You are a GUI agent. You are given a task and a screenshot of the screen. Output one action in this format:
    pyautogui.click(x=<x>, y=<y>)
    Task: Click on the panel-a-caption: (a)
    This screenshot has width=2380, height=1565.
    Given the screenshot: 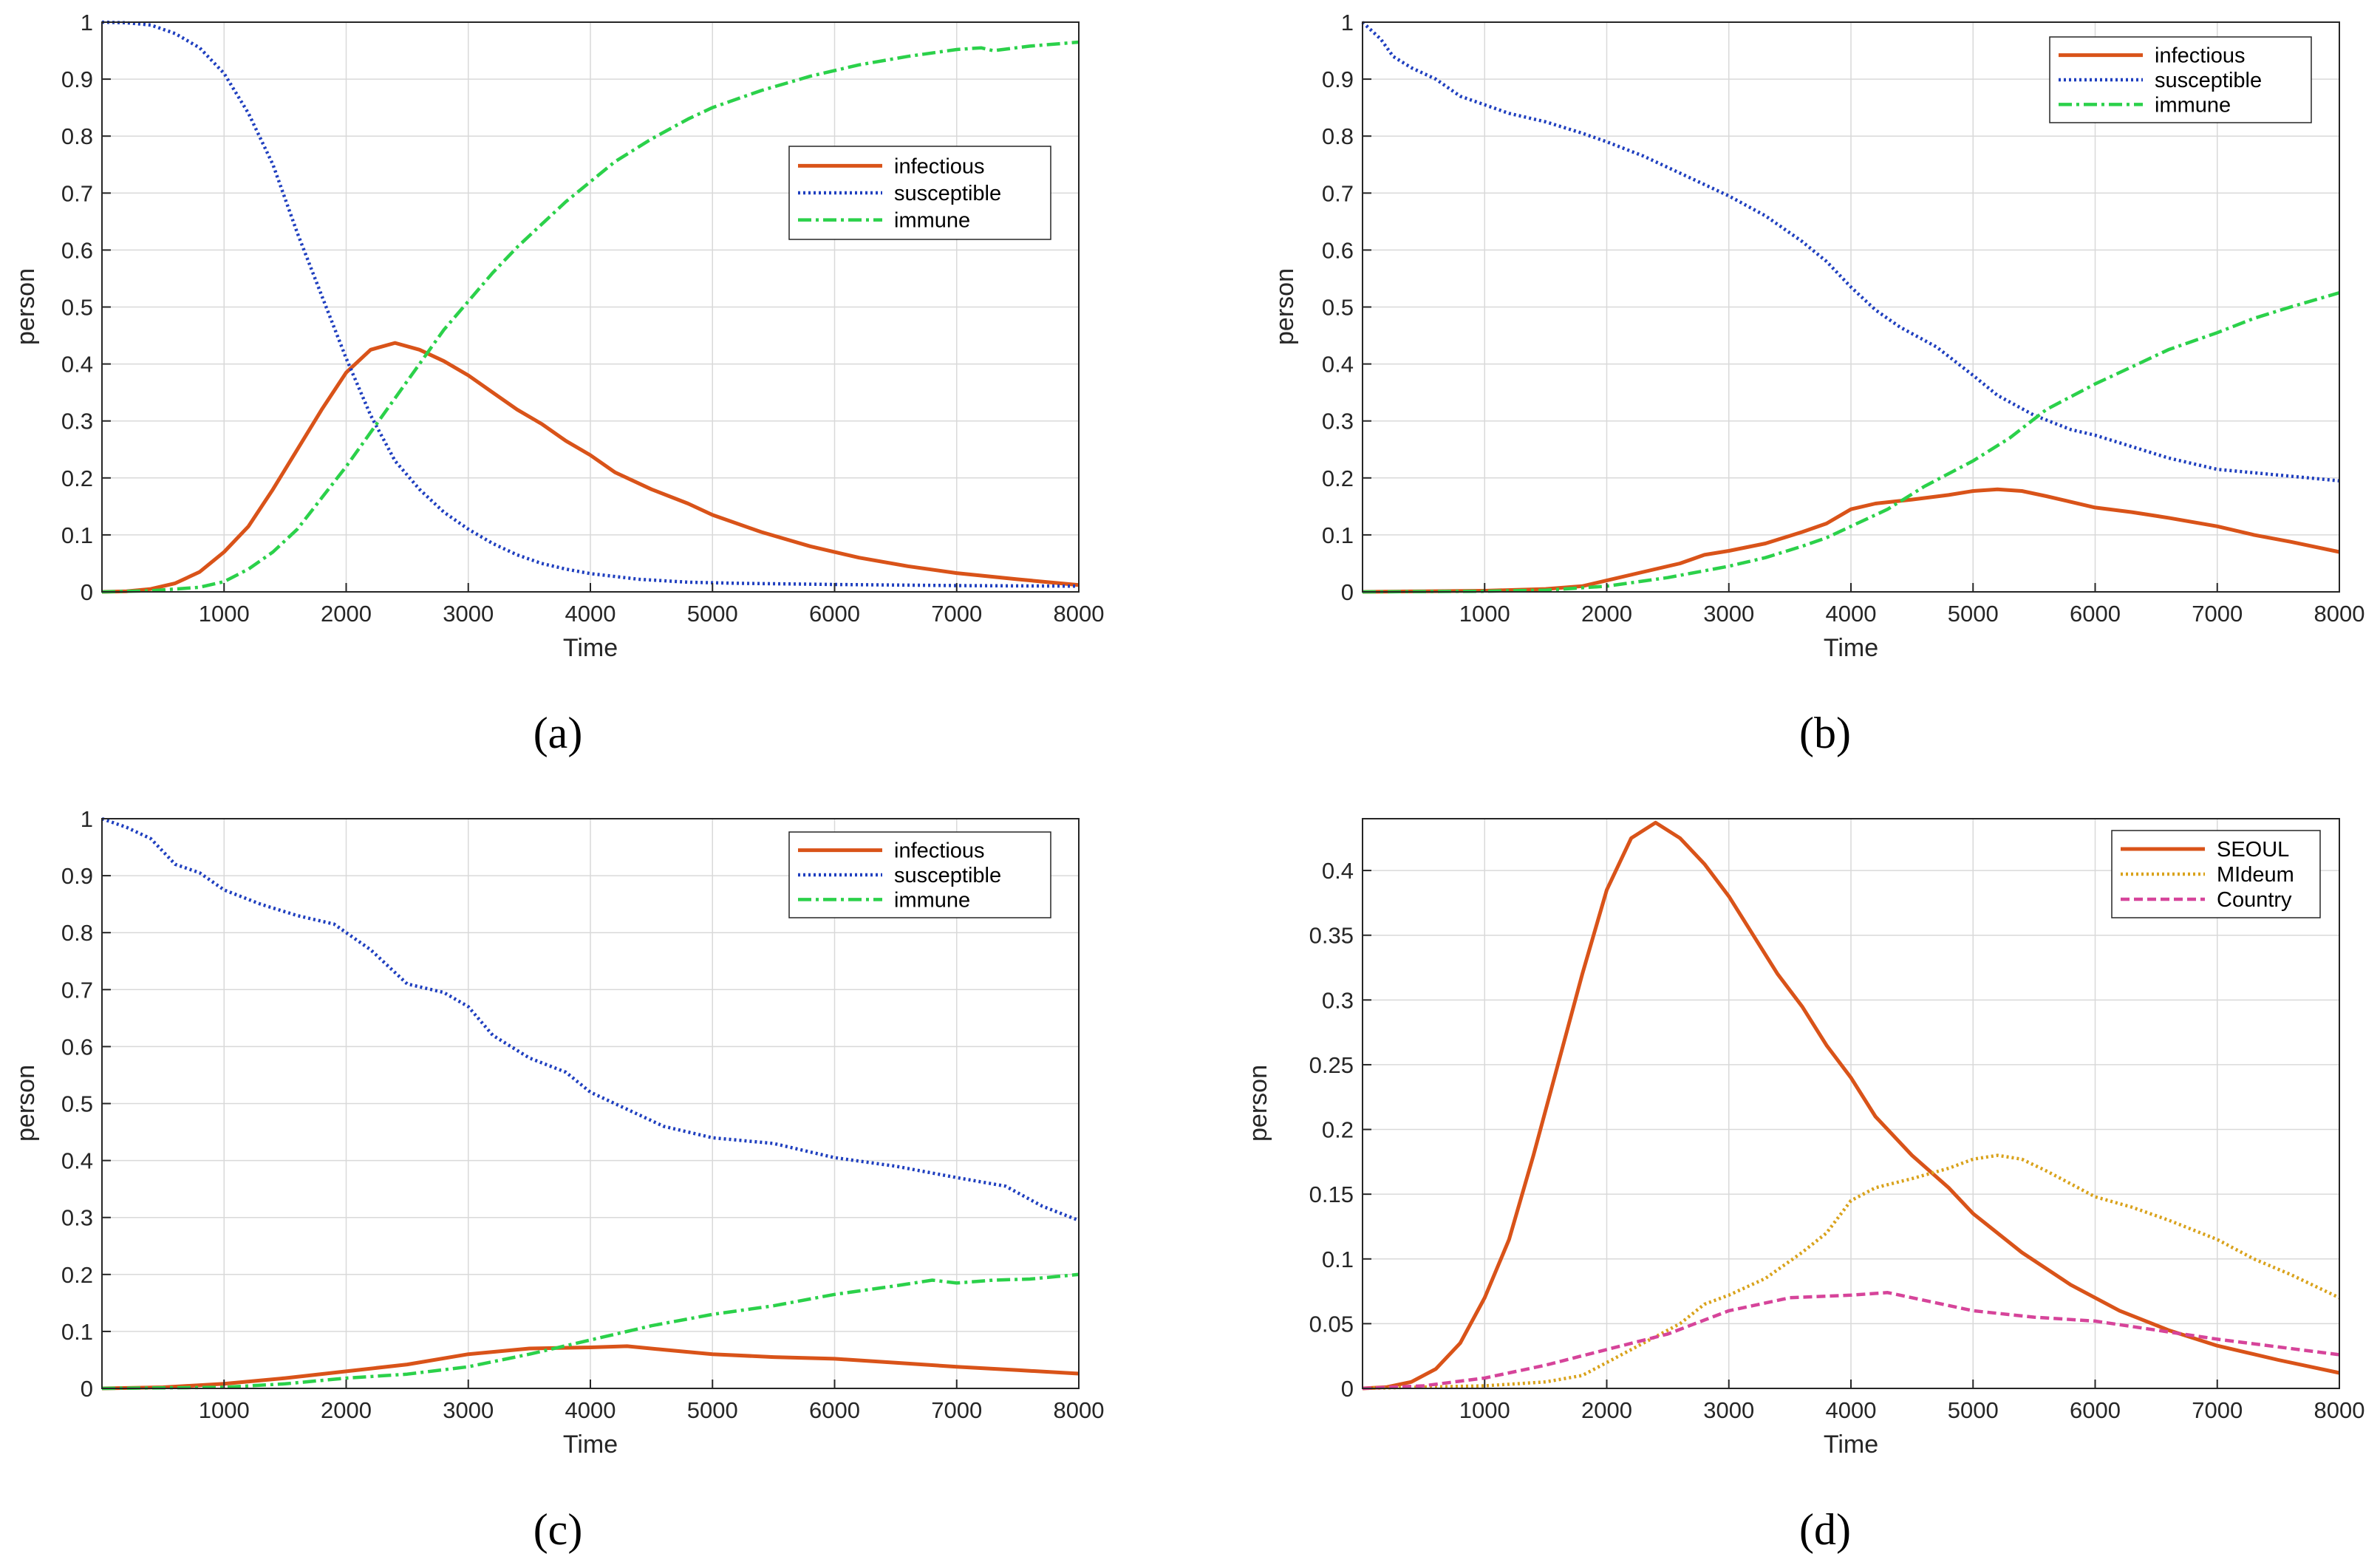 What is the action you would take?
    pyautogui.click(x=558, y=733)
    